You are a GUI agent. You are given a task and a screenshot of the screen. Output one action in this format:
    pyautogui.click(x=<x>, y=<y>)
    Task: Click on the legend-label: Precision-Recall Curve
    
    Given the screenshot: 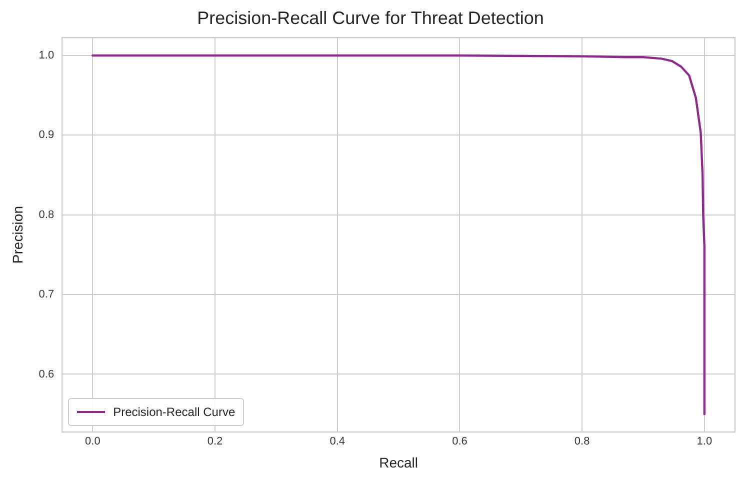 What is the action you would take?
    pyautogui.click(x=174, y=412)
    